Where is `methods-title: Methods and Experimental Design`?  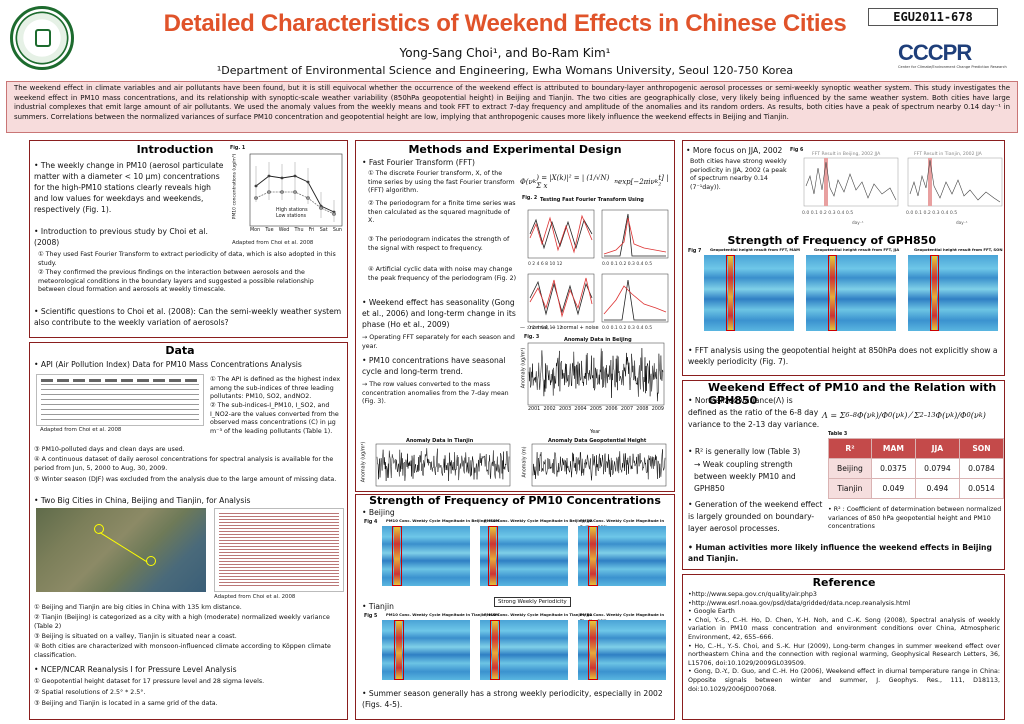 methods-title: Methods and Experimental Design is located at coordinates (515, 149).